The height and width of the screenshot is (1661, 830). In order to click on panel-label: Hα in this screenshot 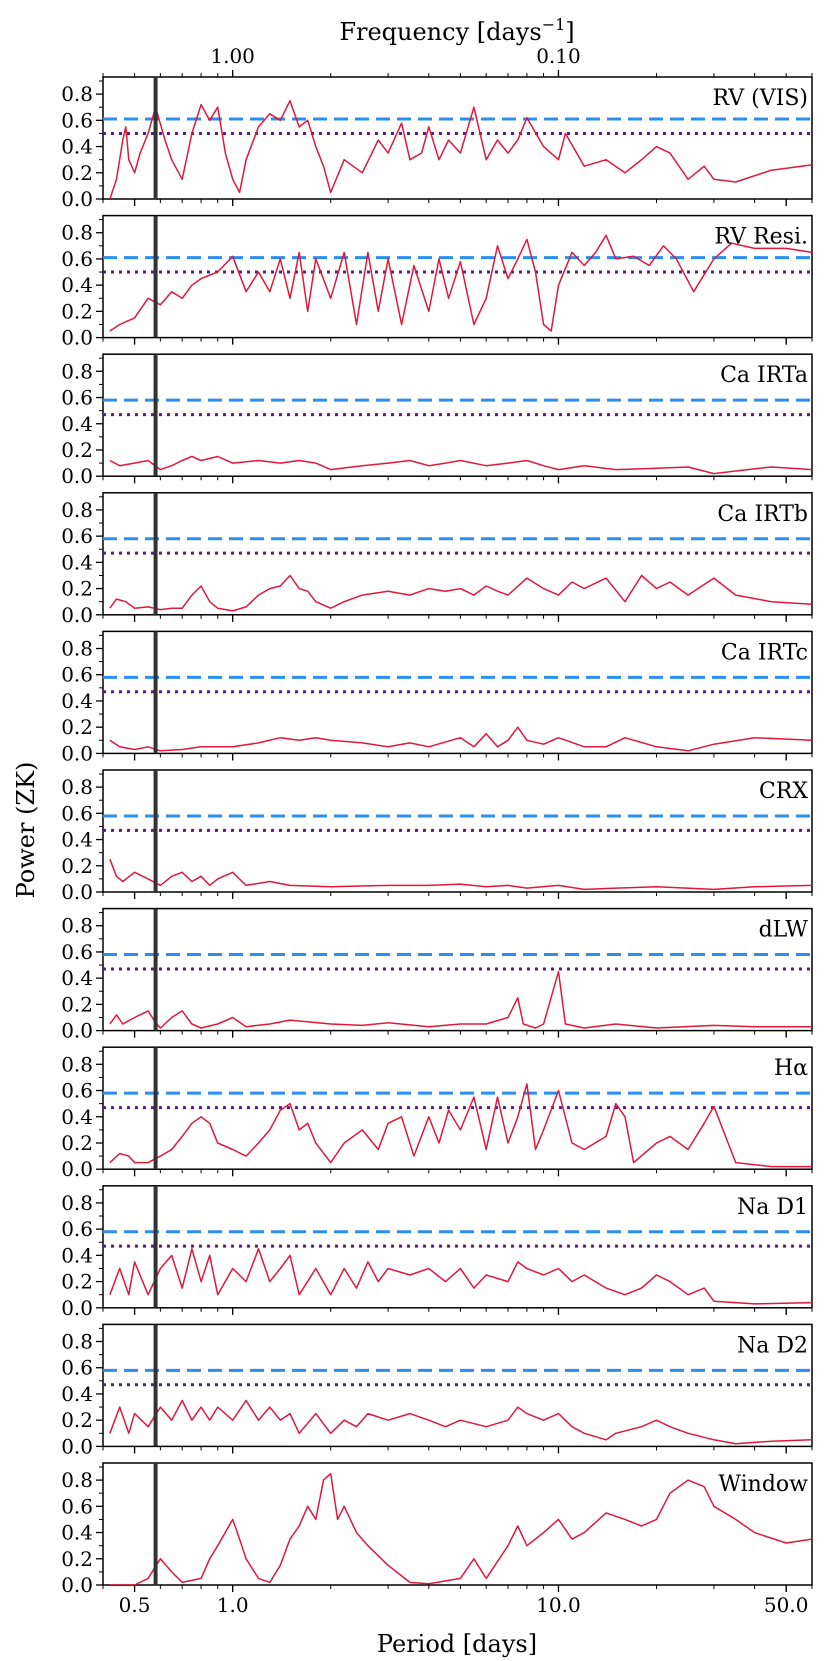, I will do `click(791, 1068)`.